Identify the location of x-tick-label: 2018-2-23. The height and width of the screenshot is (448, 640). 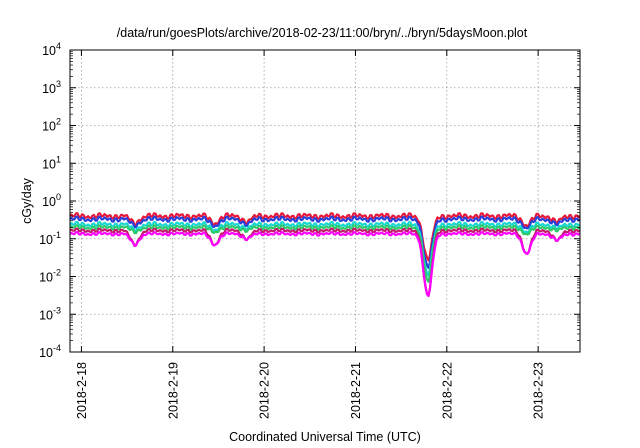
(539, 390).